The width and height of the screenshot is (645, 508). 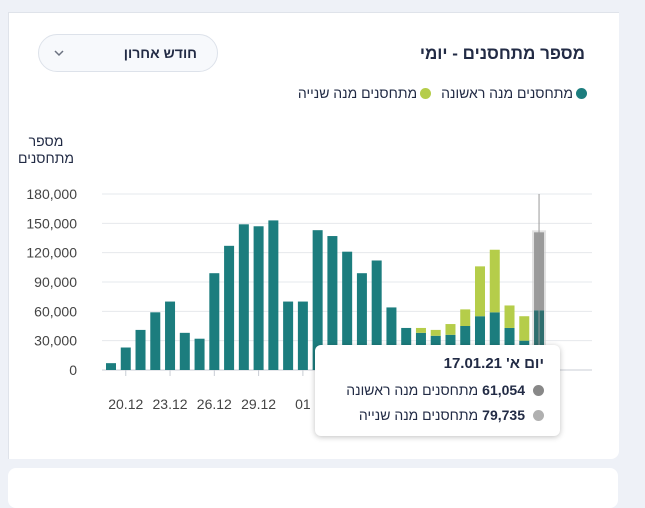 I want to click on y-tick-label: 90,000, so click(x=55, y=282).